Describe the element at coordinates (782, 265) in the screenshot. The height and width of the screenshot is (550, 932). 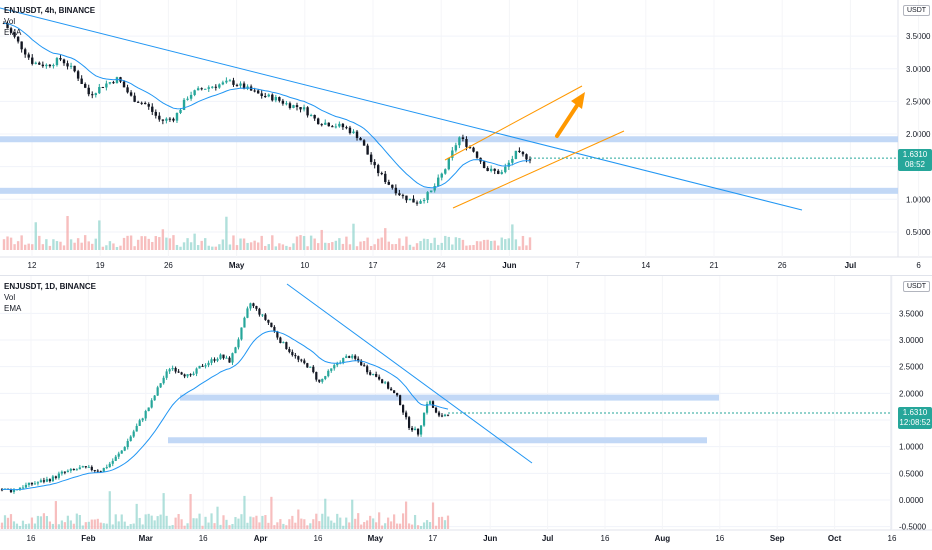
I see `x-tick-label: 26` at that location.